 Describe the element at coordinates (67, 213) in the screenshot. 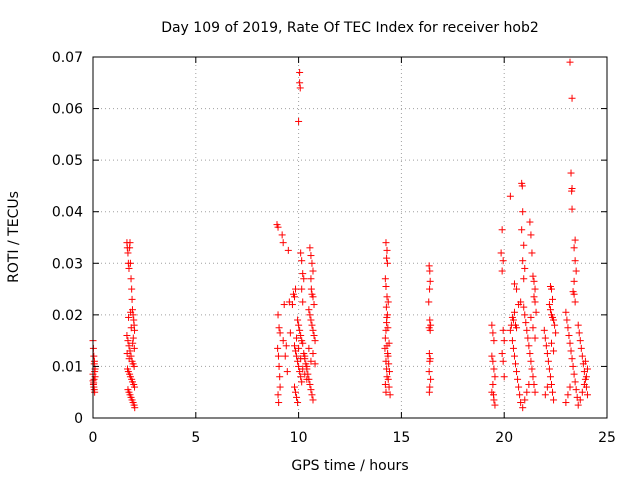

I see `y-tick-label: 0.04` at that location.